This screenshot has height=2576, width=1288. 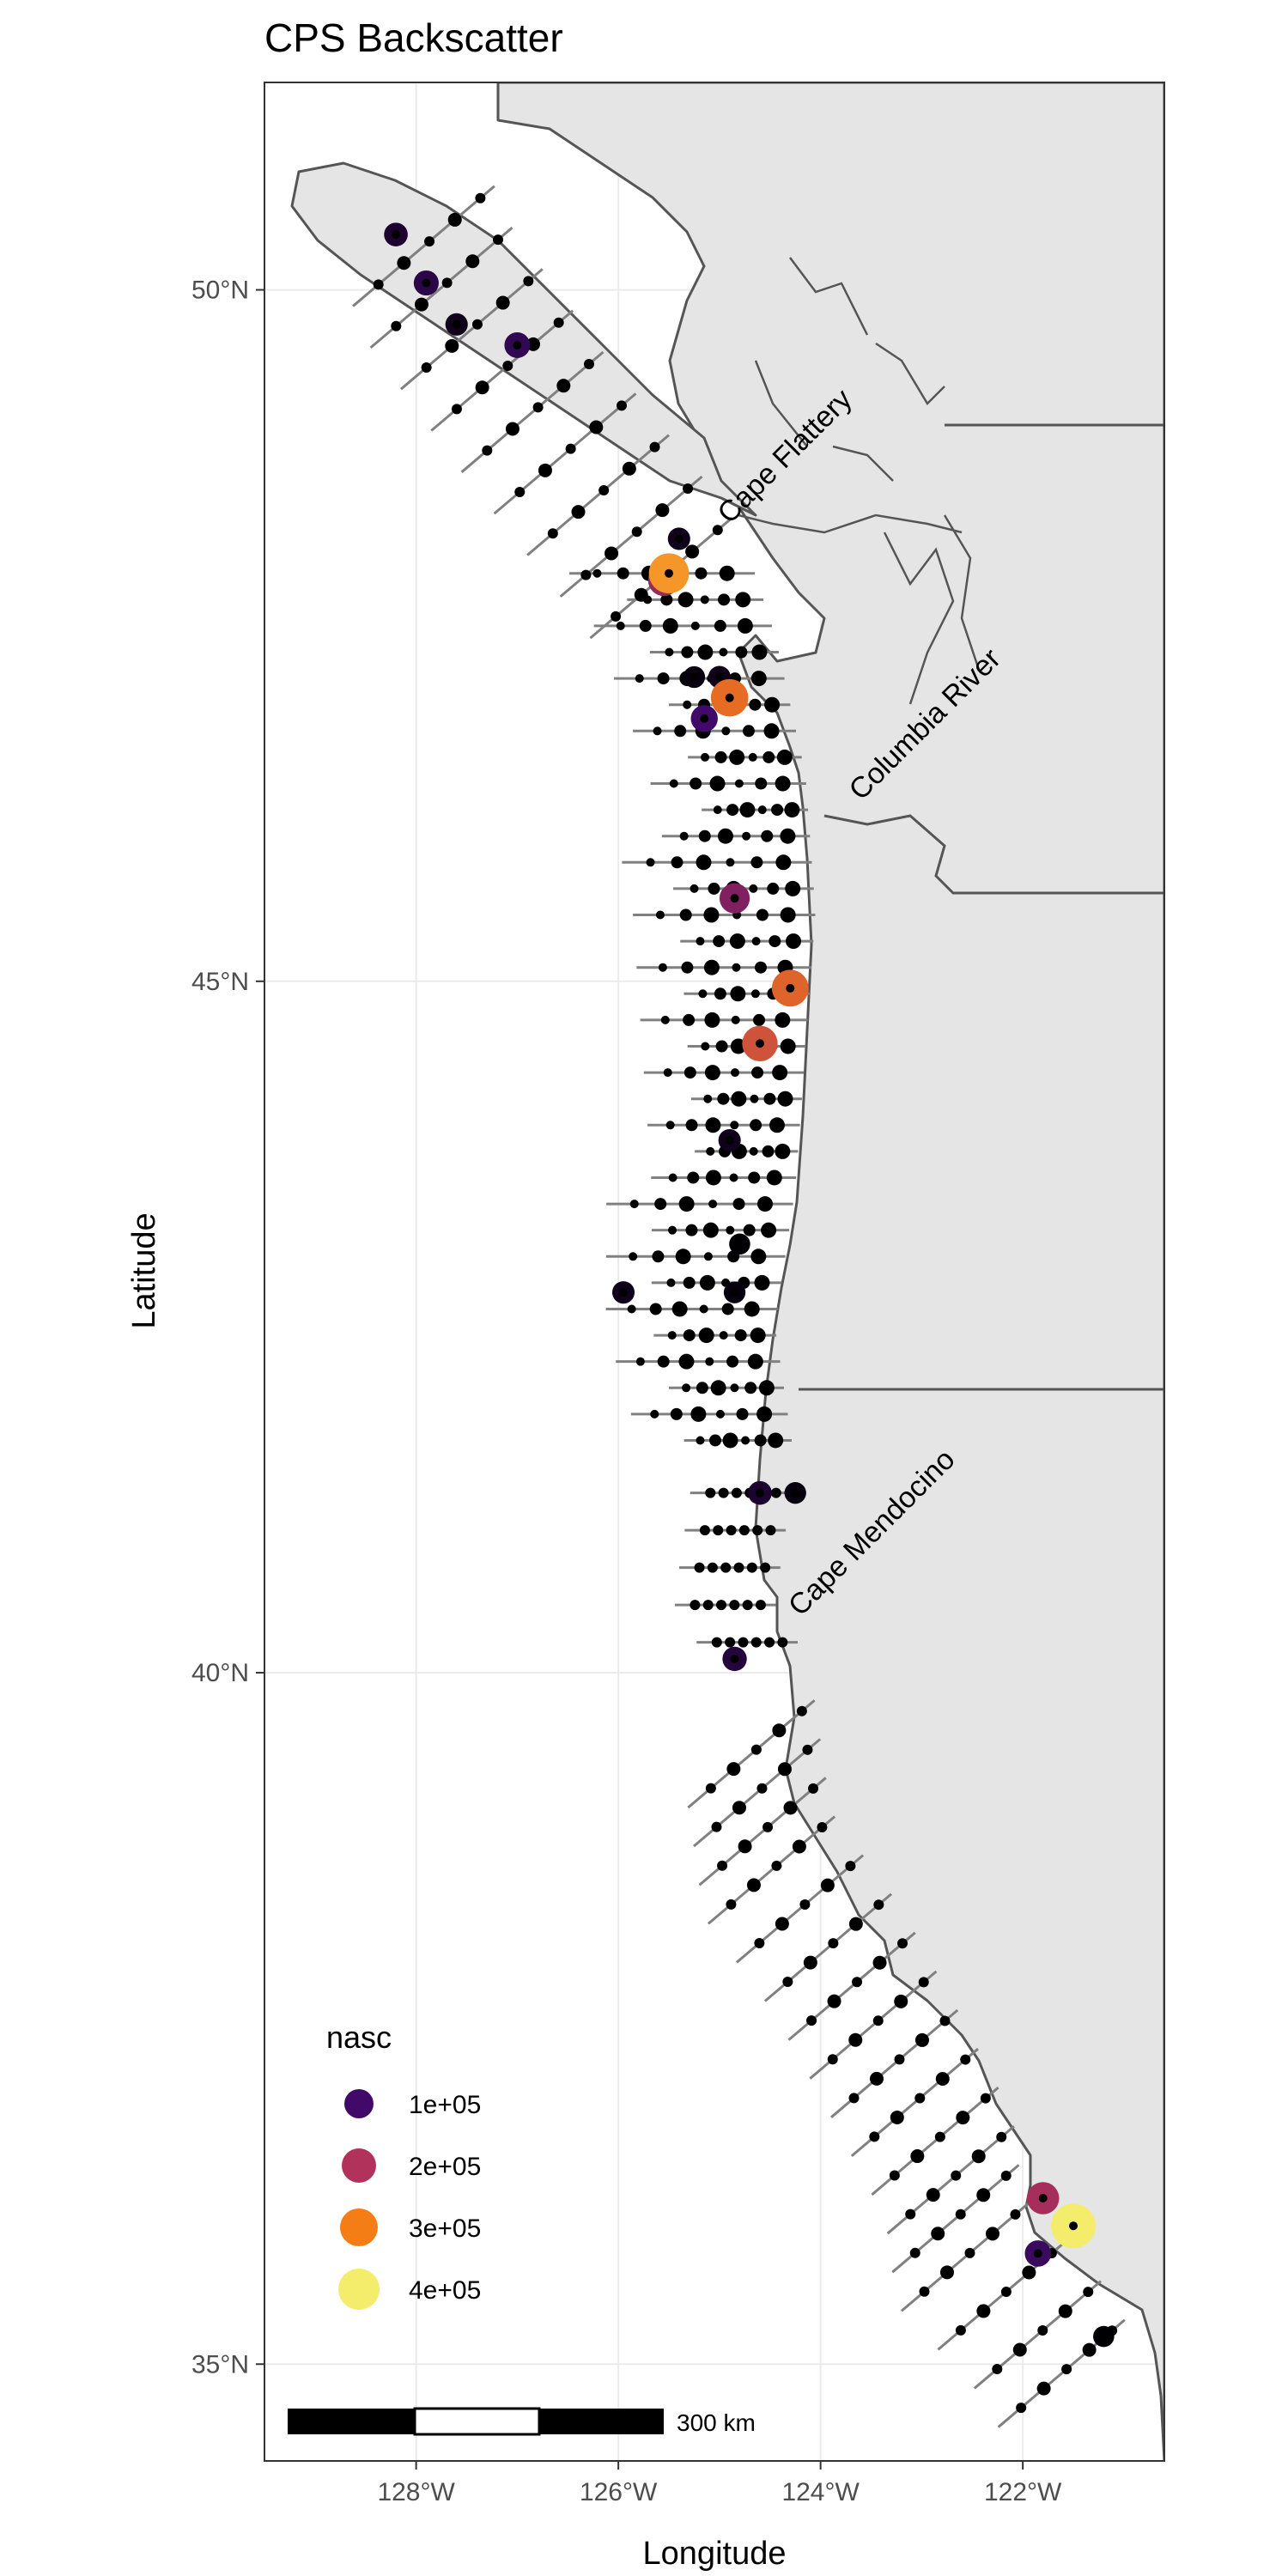 What do you see at coordinates (821, 2492) in the screenshot?
I see `x-tick-label: 124°W` at bounding box center [821, 2492].